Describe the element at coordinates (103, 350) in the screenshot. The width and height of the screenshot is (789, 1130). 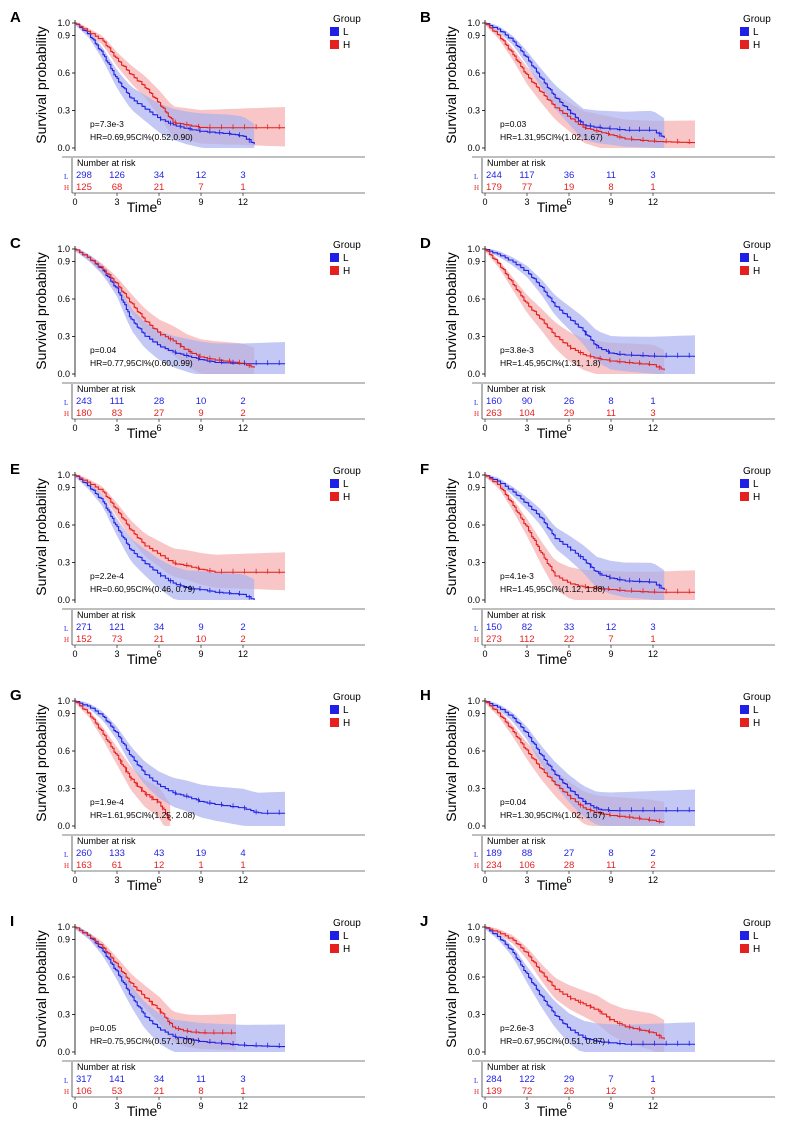
I see `p-value-text: p=0.04` at that location.